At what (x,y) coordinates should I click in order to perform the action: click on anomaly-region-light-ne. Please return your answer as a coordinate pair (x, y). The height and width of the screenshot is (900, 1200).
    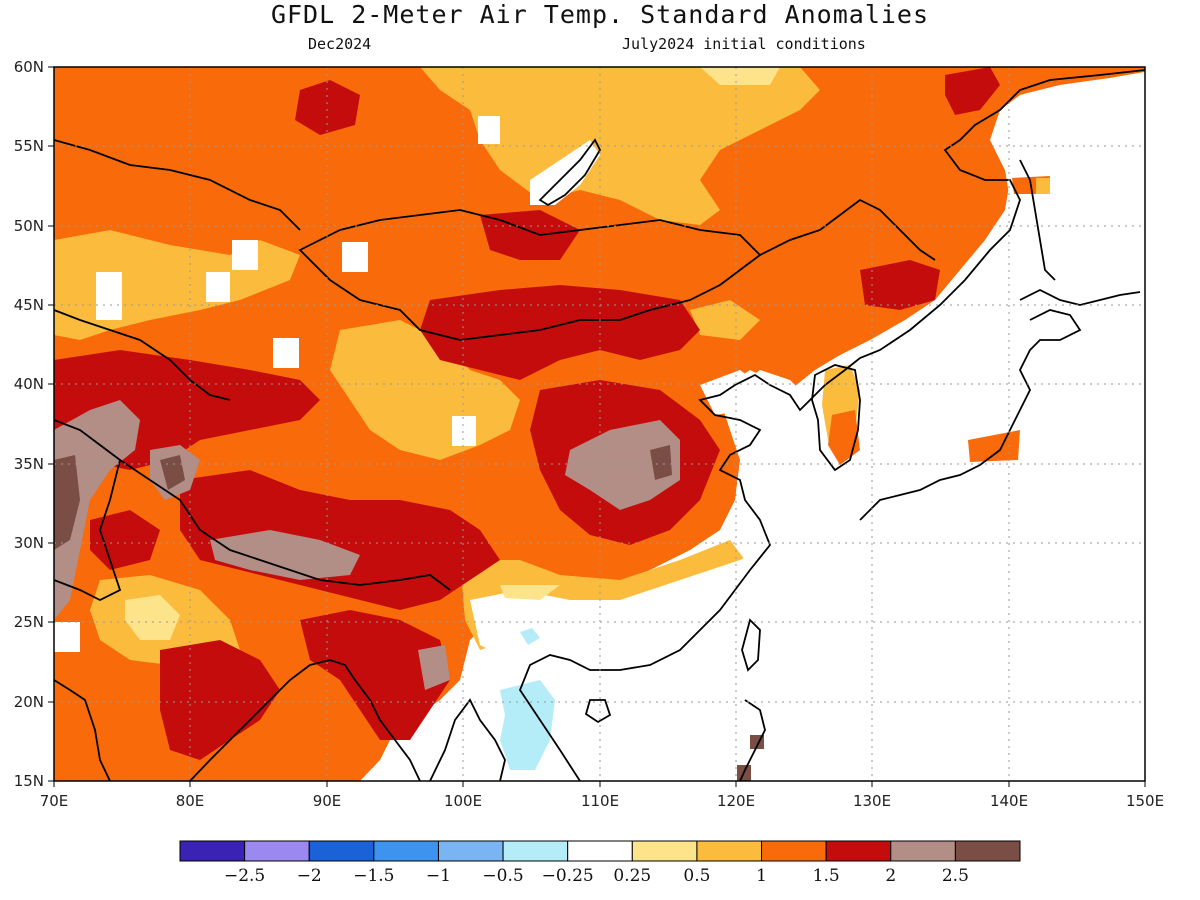
    Looking at the image, I should click on (725, 320).